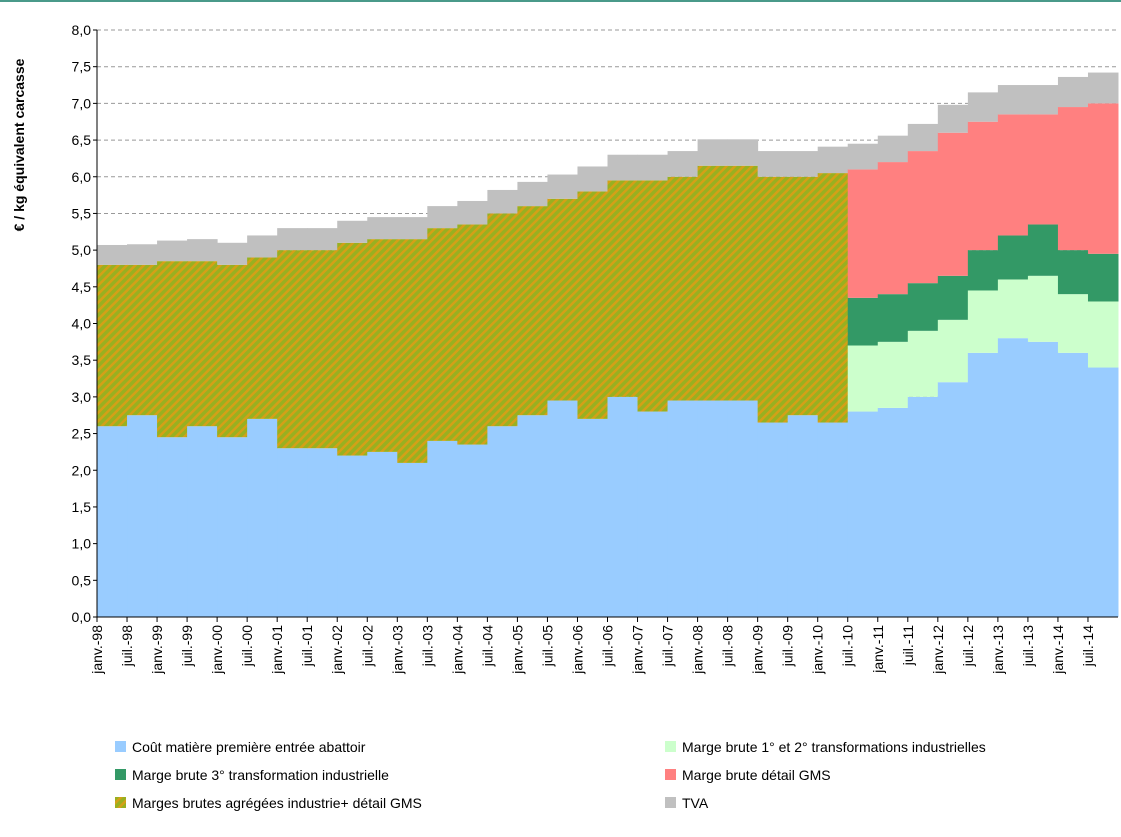 The width and height of the screenshot is (1121, 837). Describe the element at coordinates (487, 646) in the screenshot. I see `x-tick-label: juil.-04` at that location.